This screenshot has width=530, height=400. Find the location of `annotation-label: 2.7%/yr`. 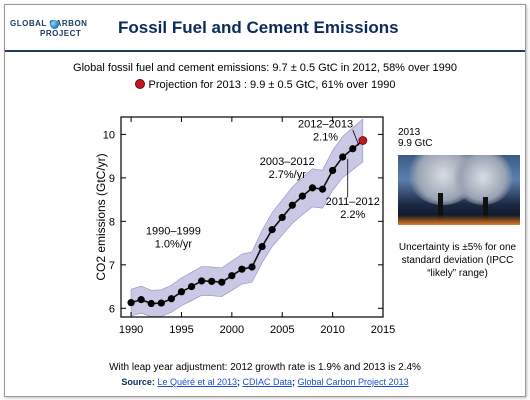

annotation-label: 2.7%/yr is located at coordinates (288, 175).